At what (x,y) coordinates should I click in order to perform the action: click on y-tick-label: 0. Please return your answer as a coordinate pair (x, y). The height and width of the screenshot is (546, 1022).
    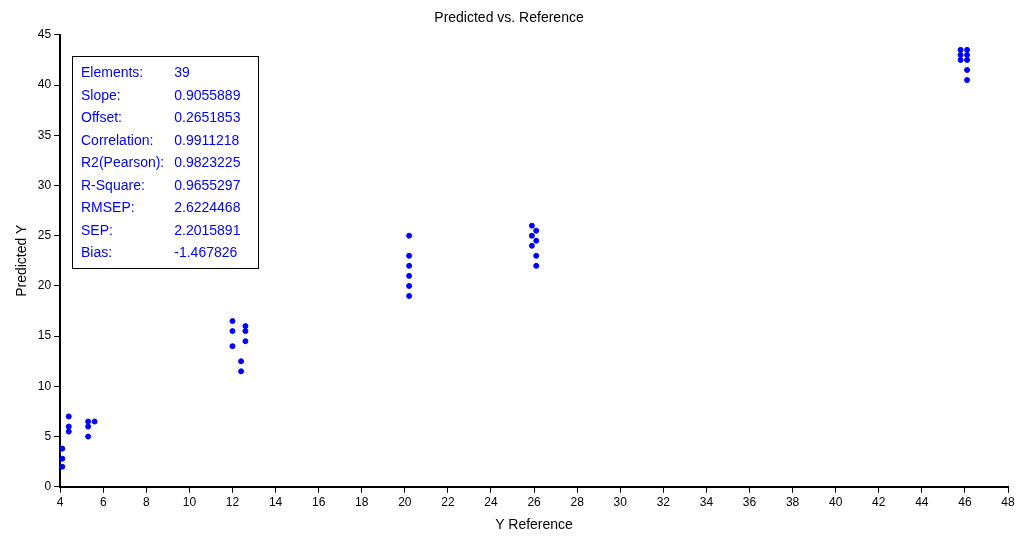
    Looking at the image, I should click on (48, 486).